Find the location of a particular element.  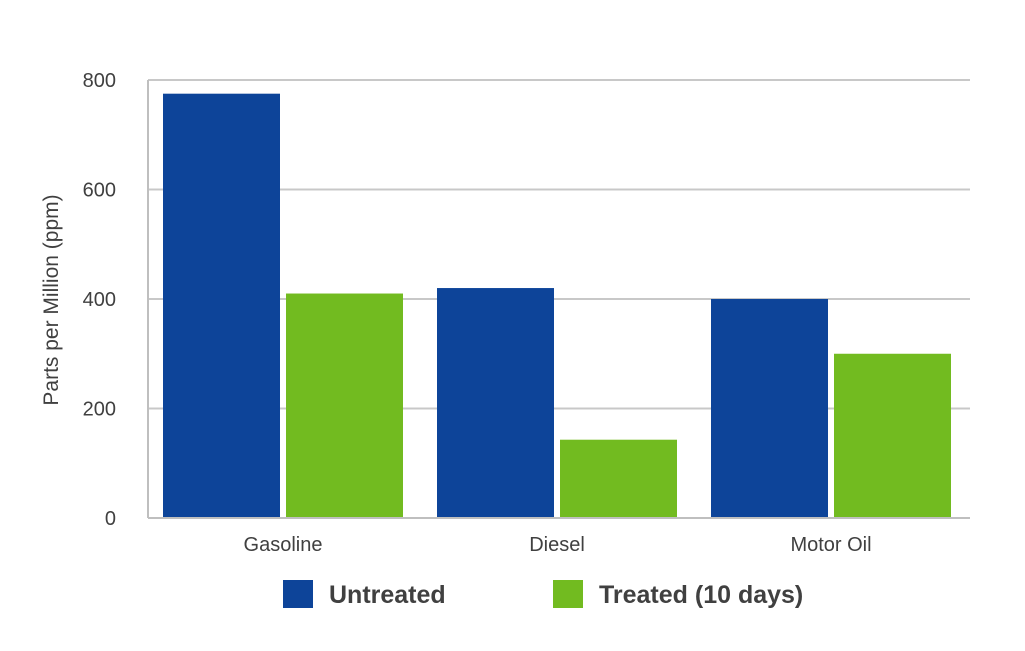

legend: Untreated Treated (10 days) is located at coordinates (543, 594).